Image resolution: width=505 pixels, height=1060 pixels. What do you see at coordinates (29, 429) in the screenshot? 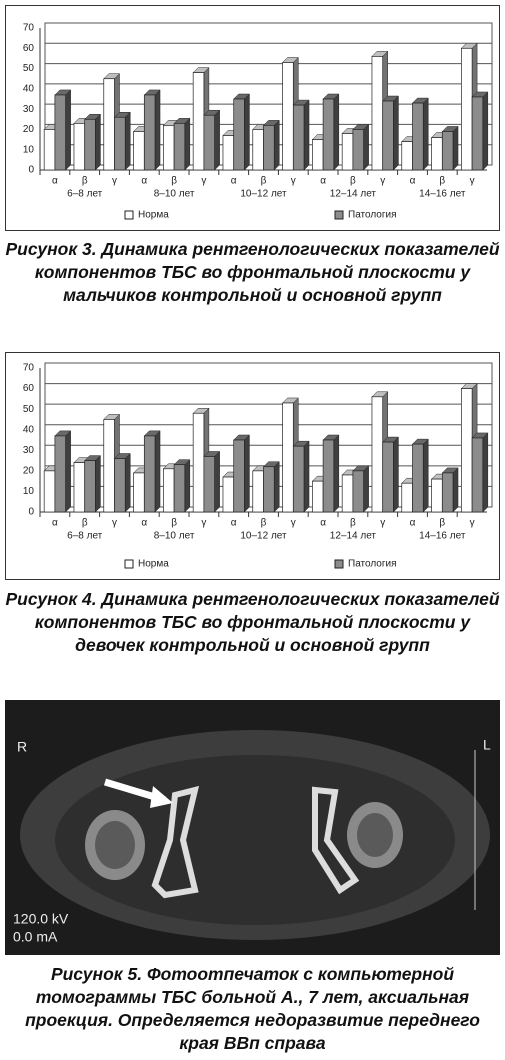
I see `y-tick-label: 40` at bounding box center [29, 429].